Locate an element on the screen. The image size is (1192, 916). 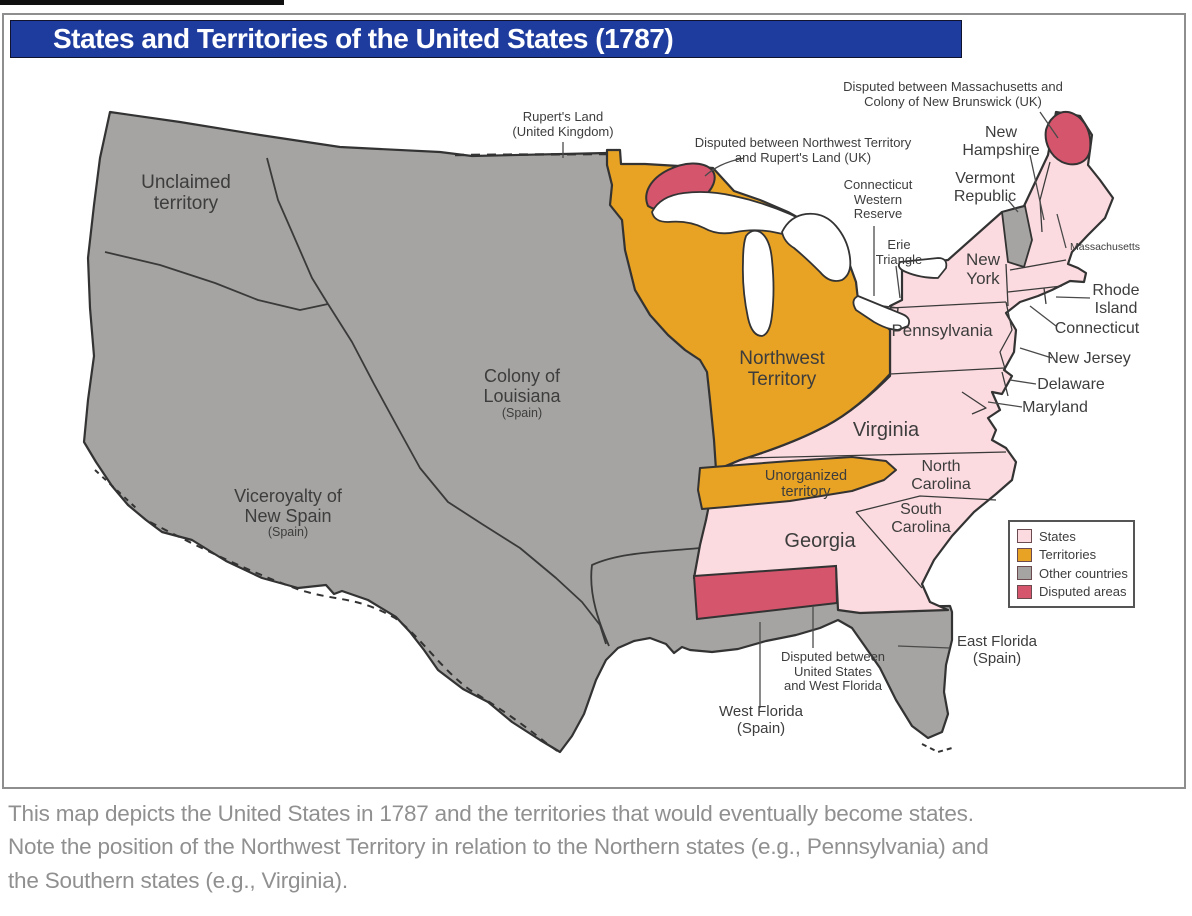
lake-erie is located at coordinates (881, 313).